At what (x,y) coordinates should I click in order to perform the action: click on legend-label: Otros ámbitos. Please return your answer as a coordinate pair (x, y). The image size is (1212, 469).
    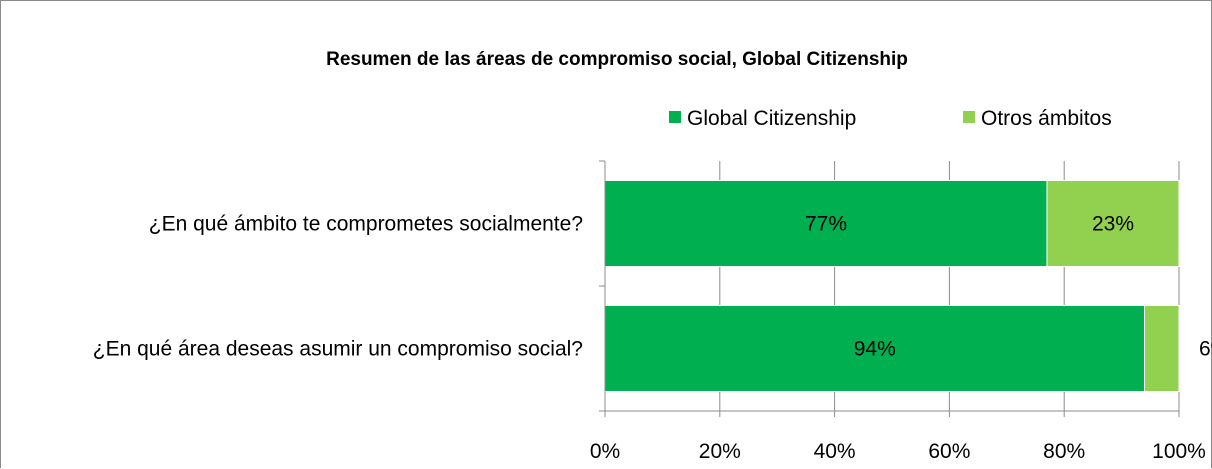
    Looking at the image, I should click on (1046, 118).